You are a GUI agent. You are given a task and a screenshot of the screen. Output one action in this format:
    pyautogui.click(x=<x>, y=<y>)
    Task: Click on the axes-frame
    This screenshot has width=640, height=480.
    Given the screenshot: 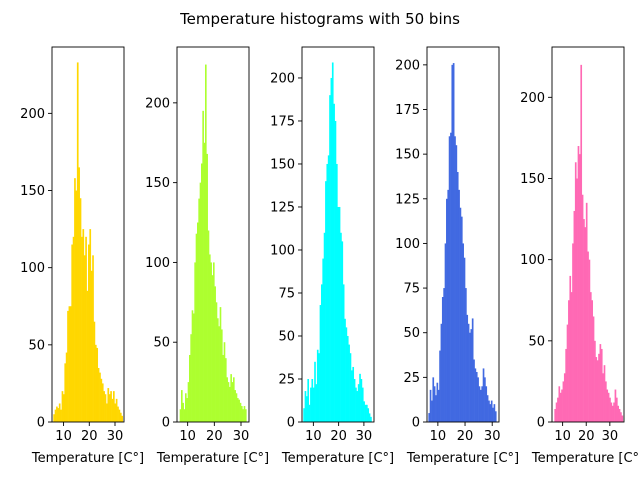 What is the action you would take?
    pyautogui.click(x=88, y=234)
    